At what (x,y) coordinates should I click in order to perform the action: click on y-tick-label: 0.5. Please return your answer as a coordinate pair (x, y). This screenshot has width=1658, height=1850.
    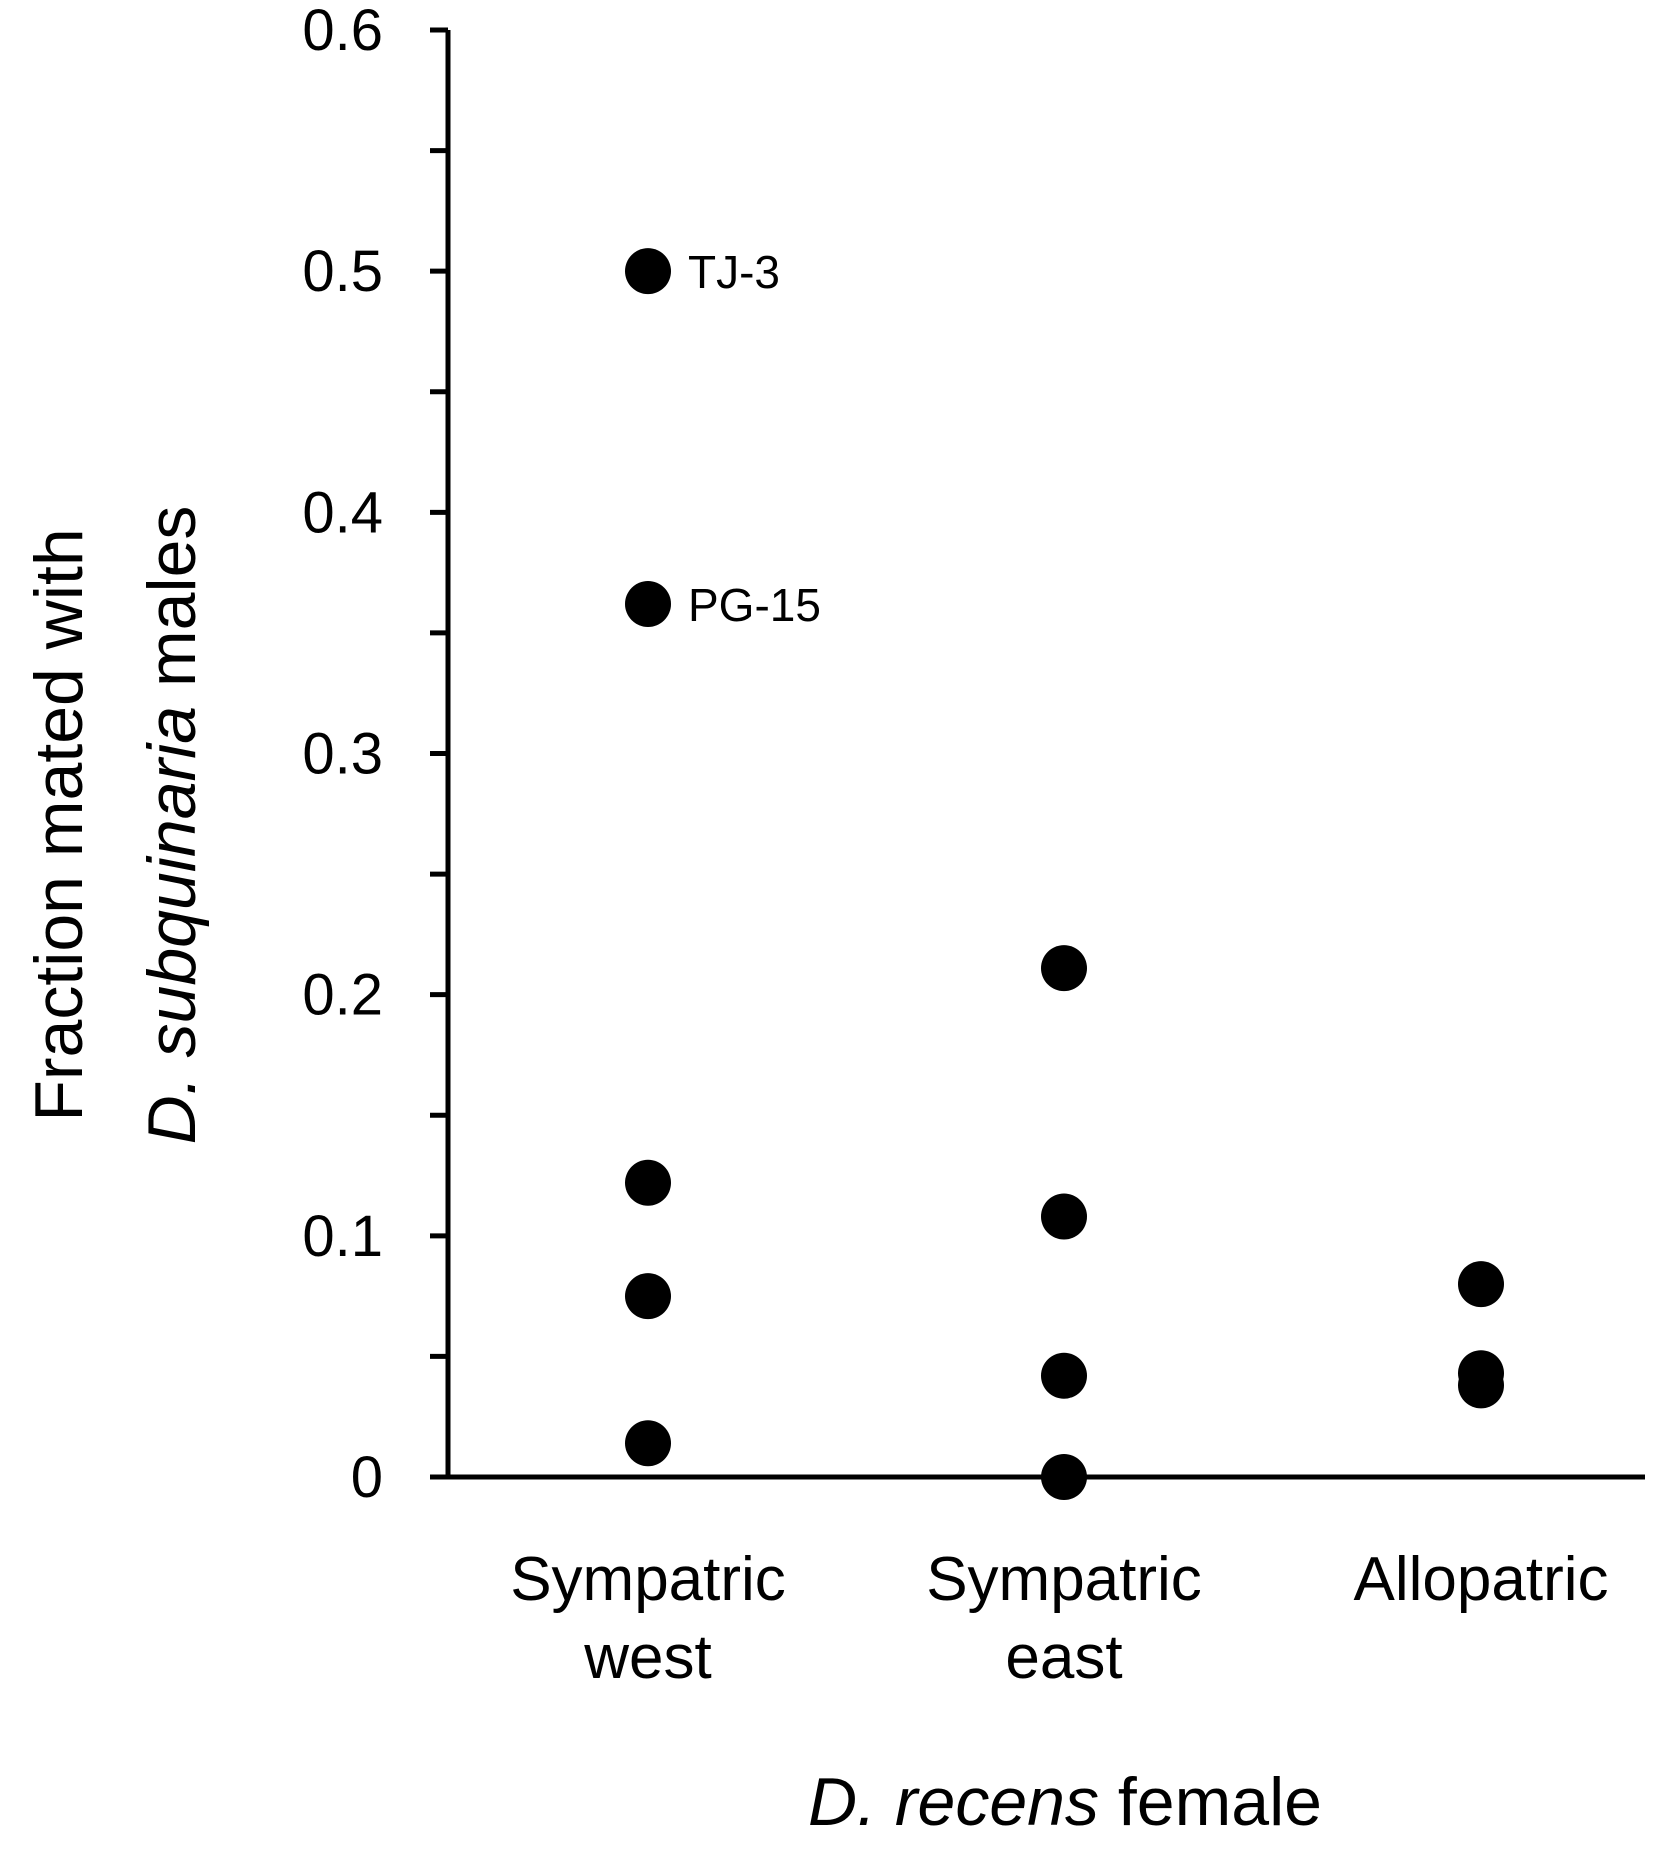
    Looking at the image, I should click on (342, 271).